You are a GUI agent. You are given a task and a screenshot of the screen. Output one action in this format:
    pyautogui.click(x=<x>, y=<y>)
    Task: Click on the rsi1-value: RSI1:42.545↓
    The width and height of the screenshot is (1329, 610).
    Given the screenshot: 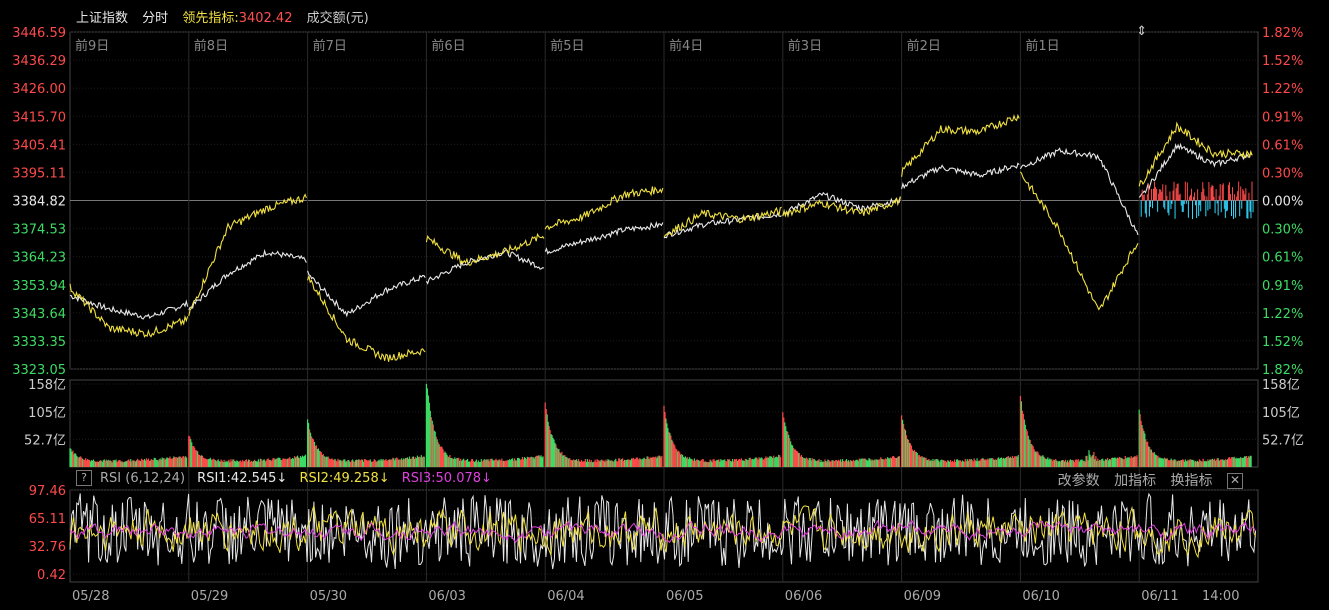 What is the action you would take?
    pyautogui.click(x=242, y=478)
    